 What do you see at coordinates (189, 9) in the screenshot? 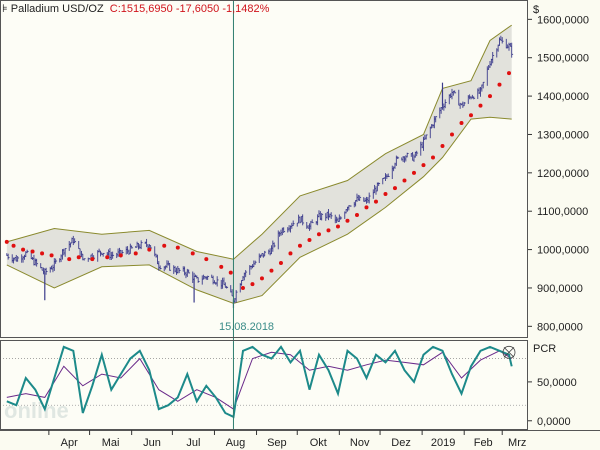
I see `last-values: C:1515,6950 -17,6050 -1,1482%` at bounding box center [189, 9].